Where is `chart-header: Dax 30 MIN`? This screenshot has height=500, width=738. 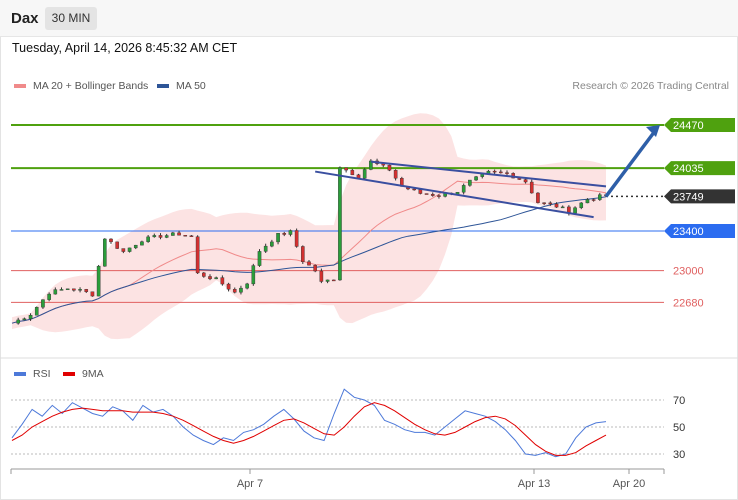
chart-header: Dax 30 MIN is located at coordinates (369, 18).